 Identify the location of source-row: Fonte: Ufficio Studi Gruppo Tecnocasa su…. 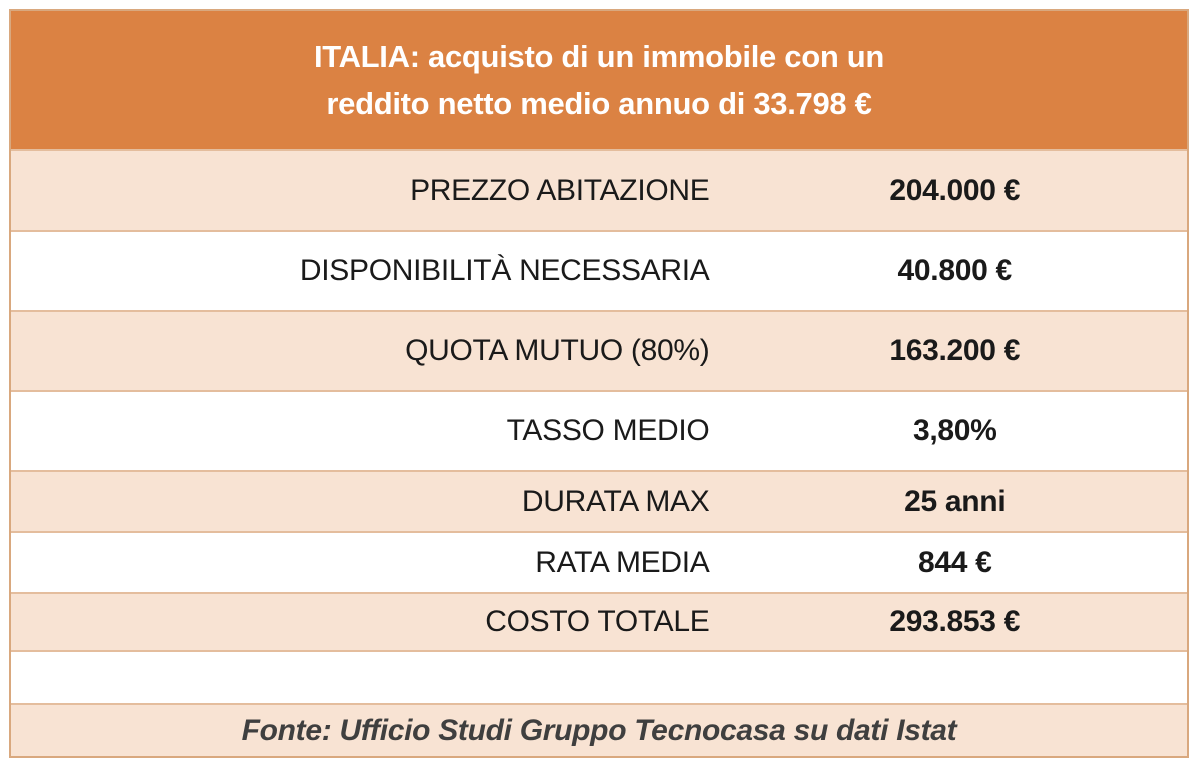
(599, 729).